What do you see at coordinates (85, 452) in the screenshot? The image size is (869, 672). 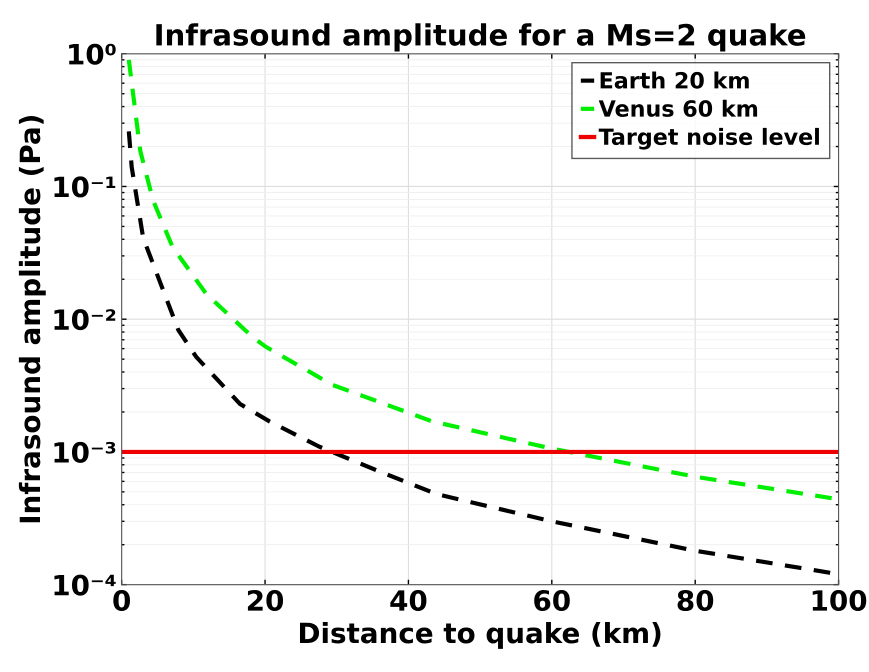 I see `y-tick-label: 10⁻³` at bounding box center [85, 452].